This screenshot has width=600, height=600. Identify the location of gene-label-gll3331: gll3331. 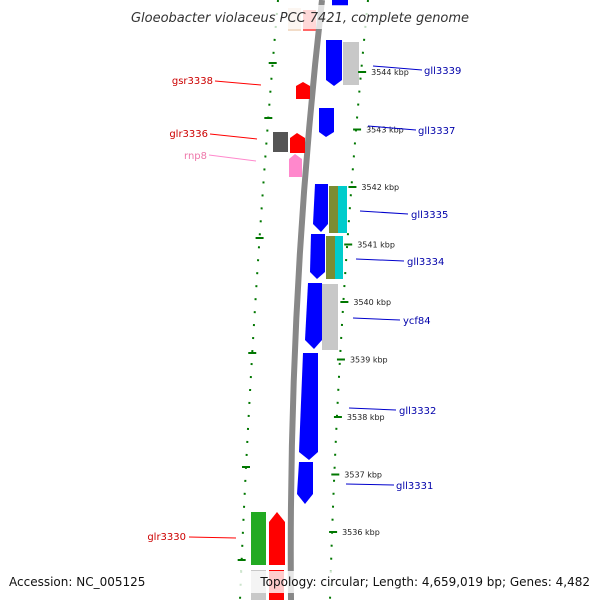
(414, 486).